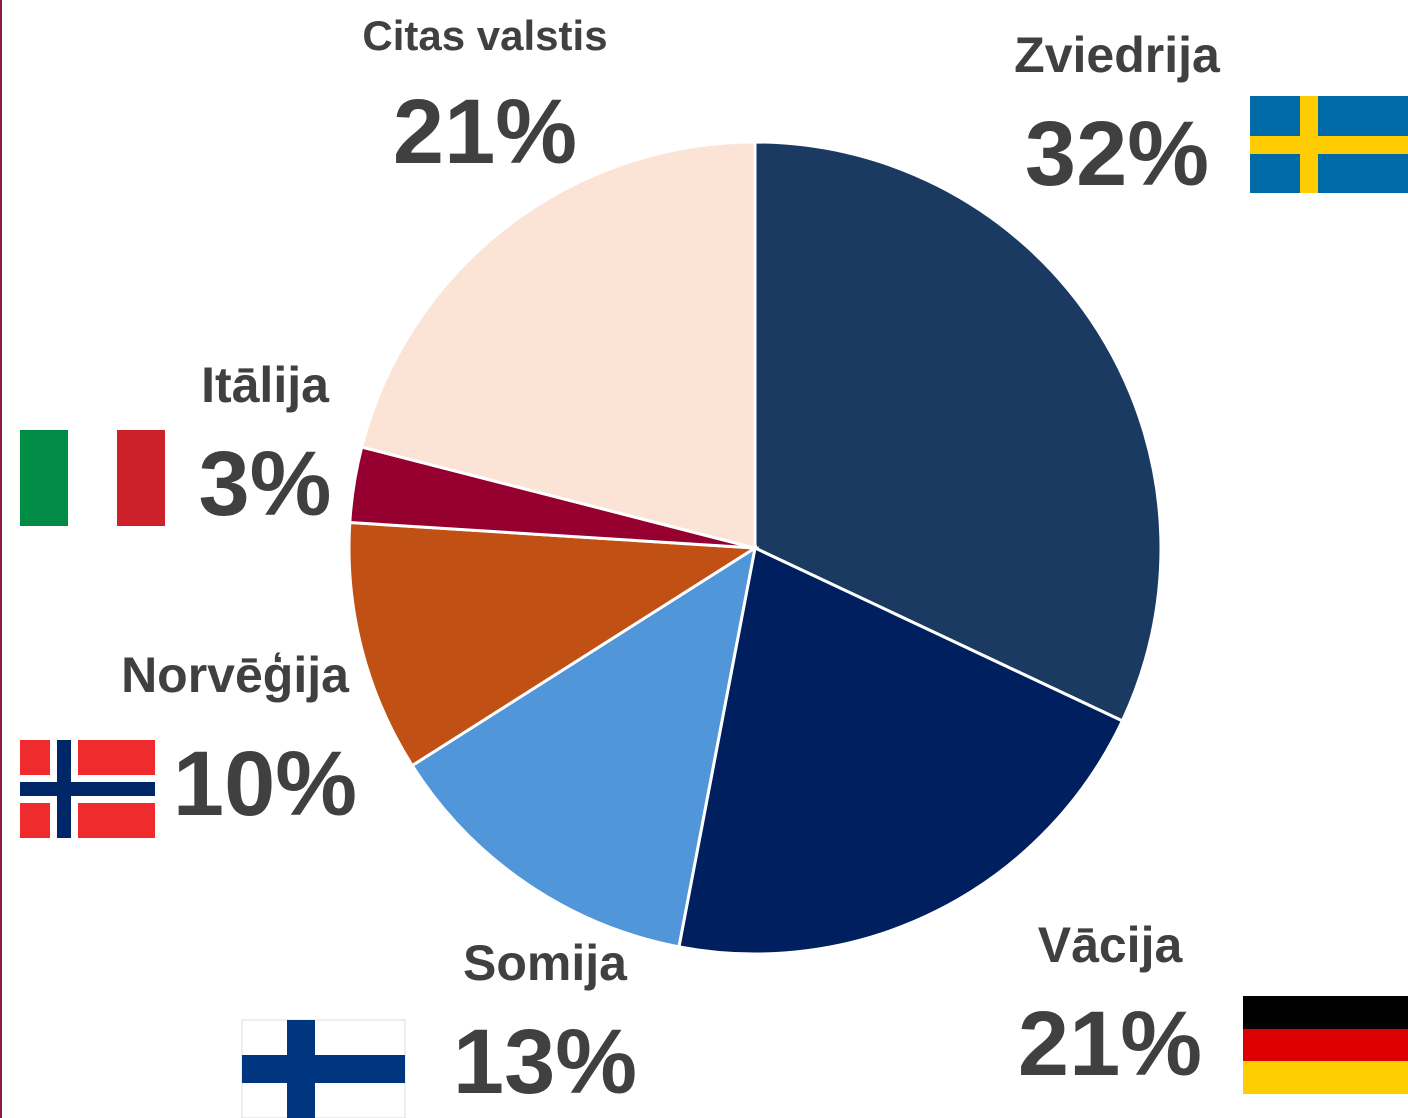 This screenshot has height=1118, width=1408. I want to click on flag-finland, so click(323, 1068).